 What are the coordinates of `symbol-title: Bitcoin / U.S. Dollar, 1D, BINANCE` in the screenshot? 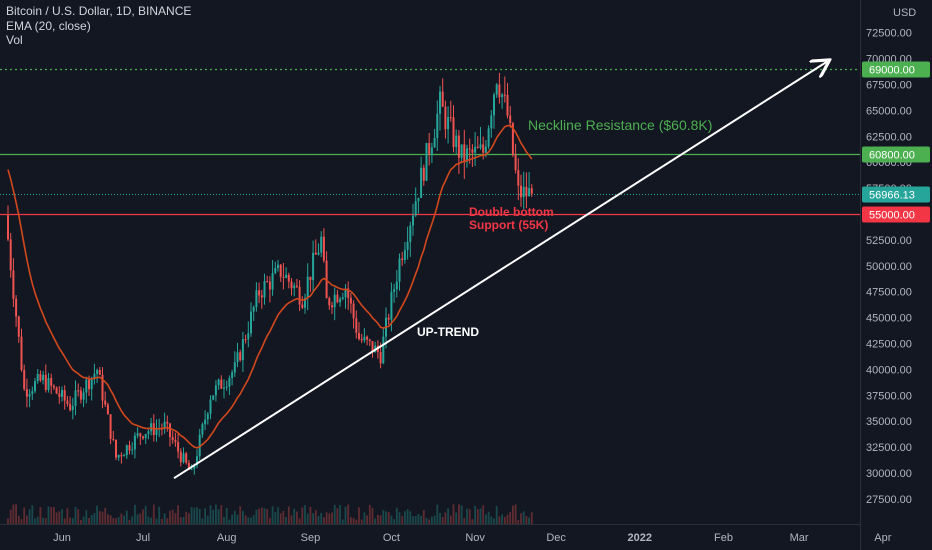 It's located at (99, 11).